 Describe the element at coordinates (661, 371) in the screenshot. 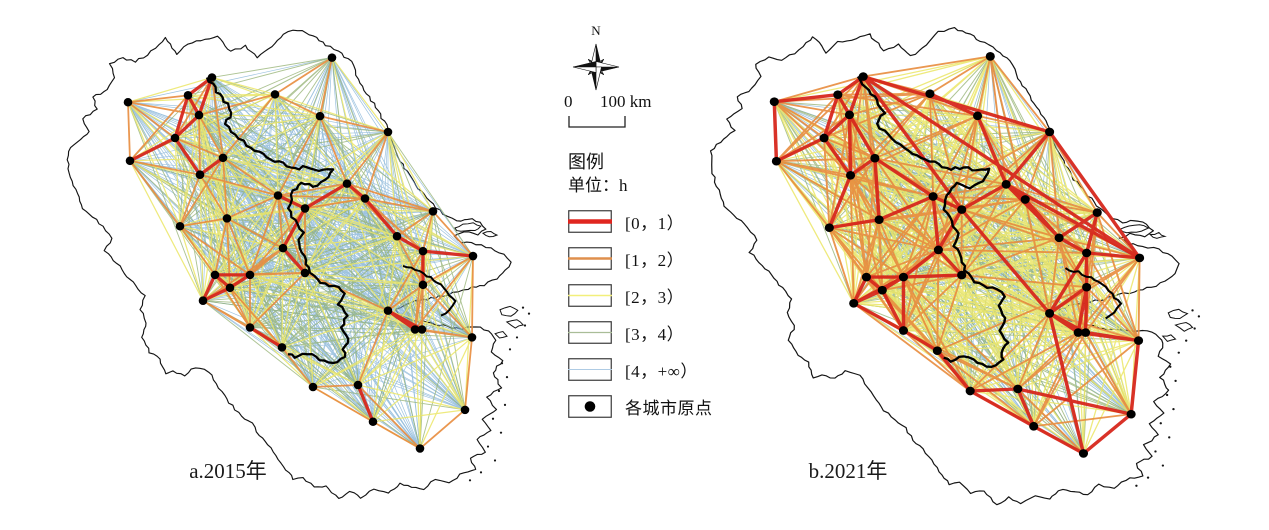

I see `legend-item-label: [4，+∞）` at that location.